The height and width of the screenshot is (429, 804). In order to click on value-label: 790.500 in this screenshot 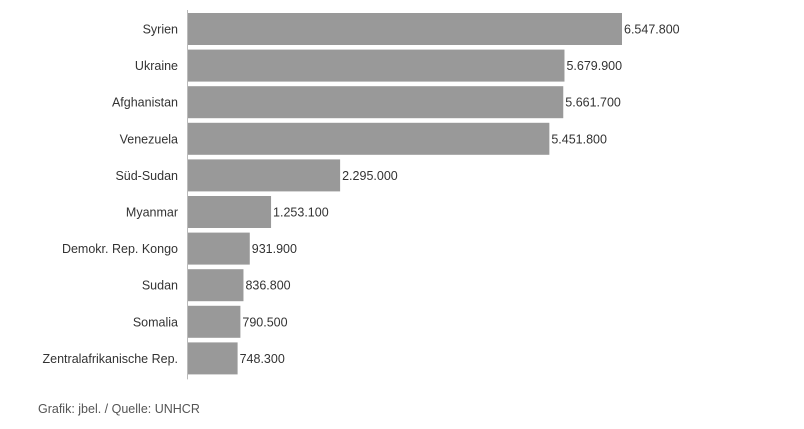, I will do `click(264, 322)`.